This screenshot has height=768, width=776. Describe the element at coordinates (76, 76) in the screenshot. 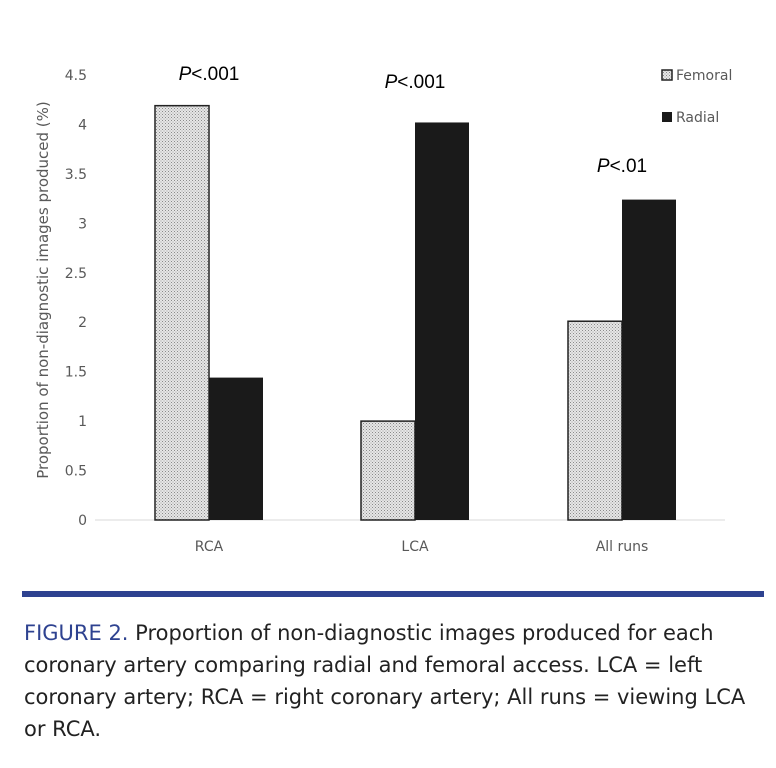

I see `y-tick-label: 4.5` at that location.